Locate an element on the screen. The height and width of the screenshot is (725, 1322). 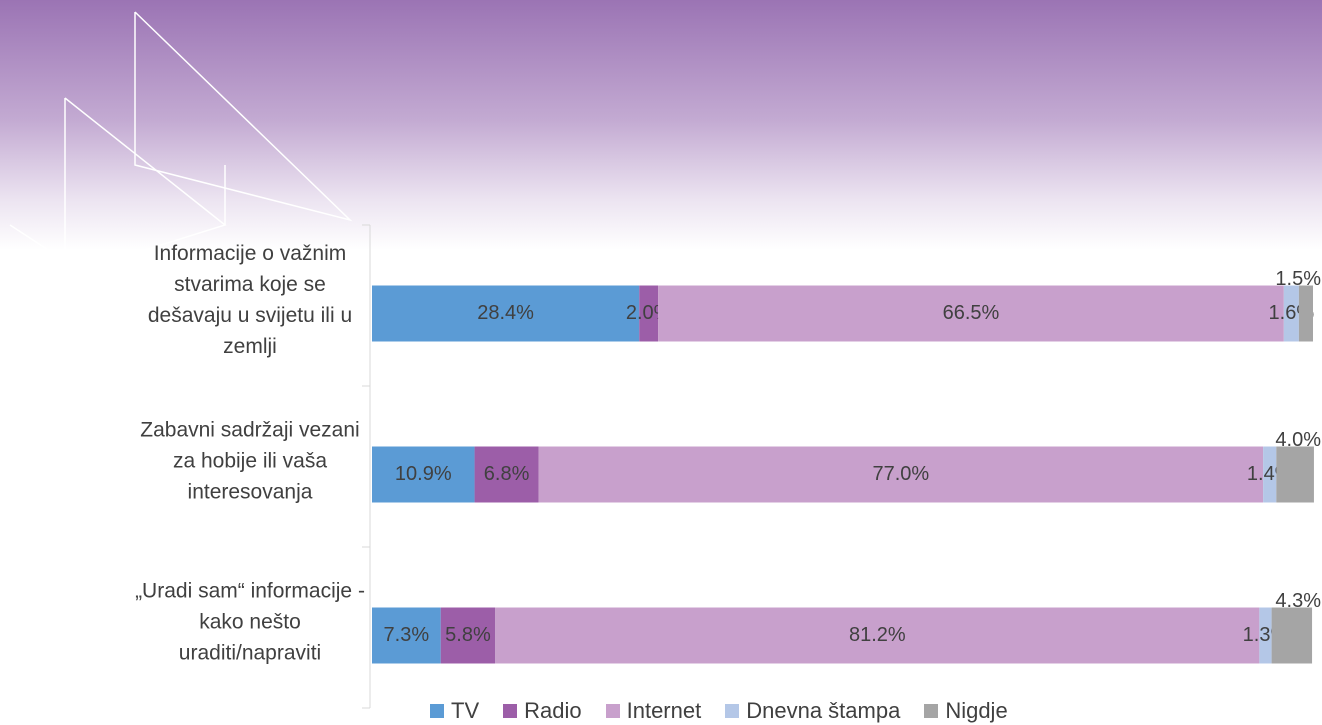
legend-label: Dnevna štampa is located at coordinates (823, 710).